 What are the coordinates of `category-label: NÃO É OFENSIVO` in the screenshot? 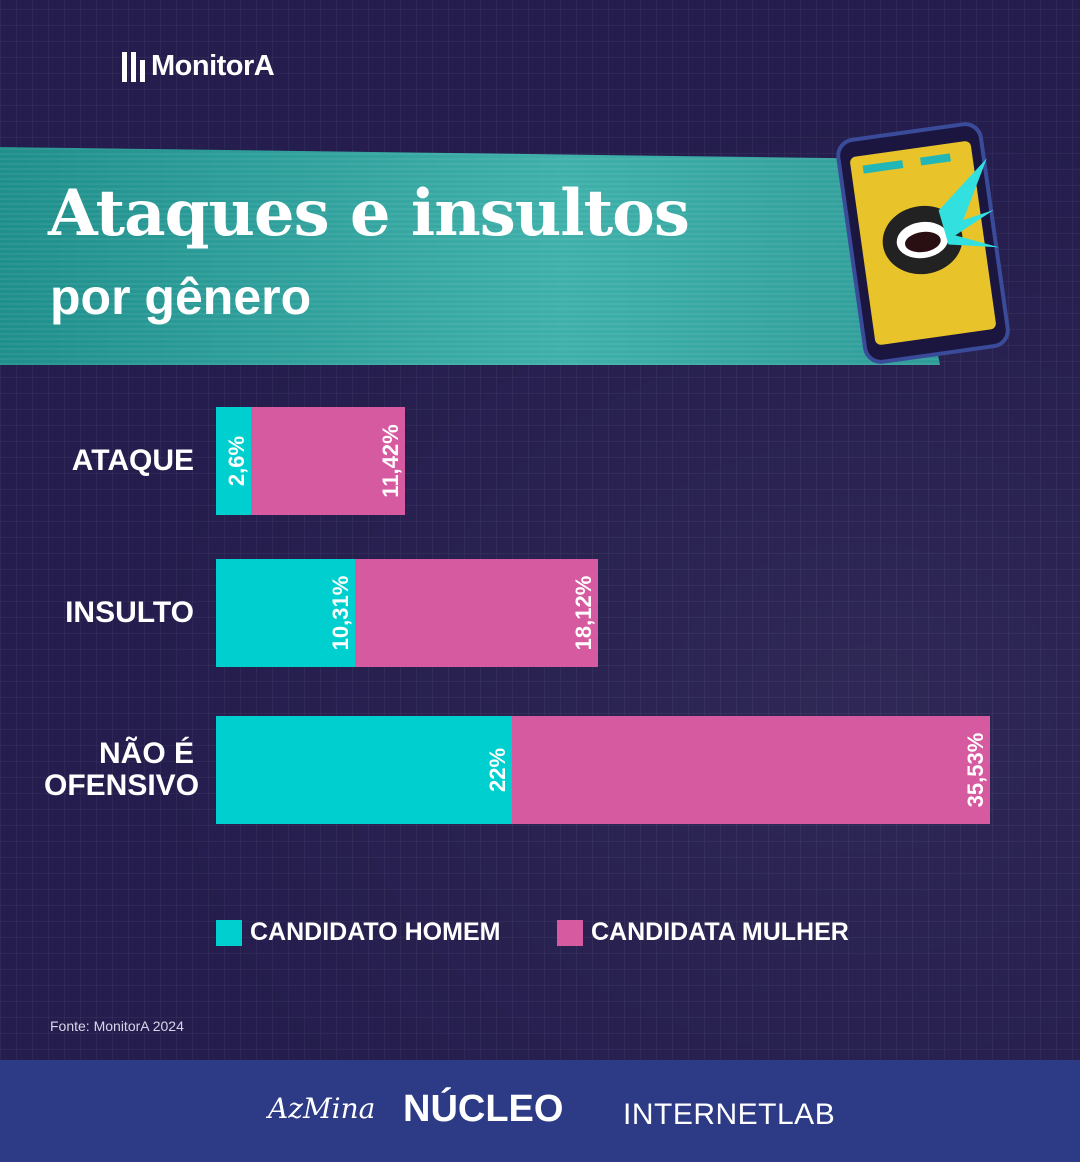 It's located at (122, 769).